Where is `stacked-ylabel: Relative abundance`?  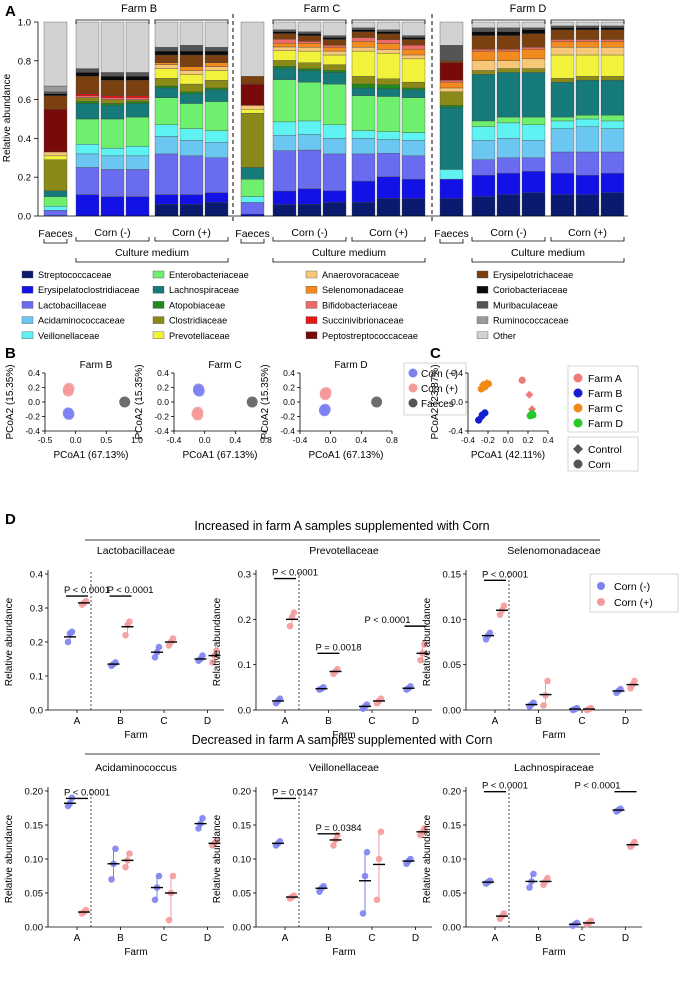
stacked-ylabel: Relative abundance is located at coordinates (7, 117).